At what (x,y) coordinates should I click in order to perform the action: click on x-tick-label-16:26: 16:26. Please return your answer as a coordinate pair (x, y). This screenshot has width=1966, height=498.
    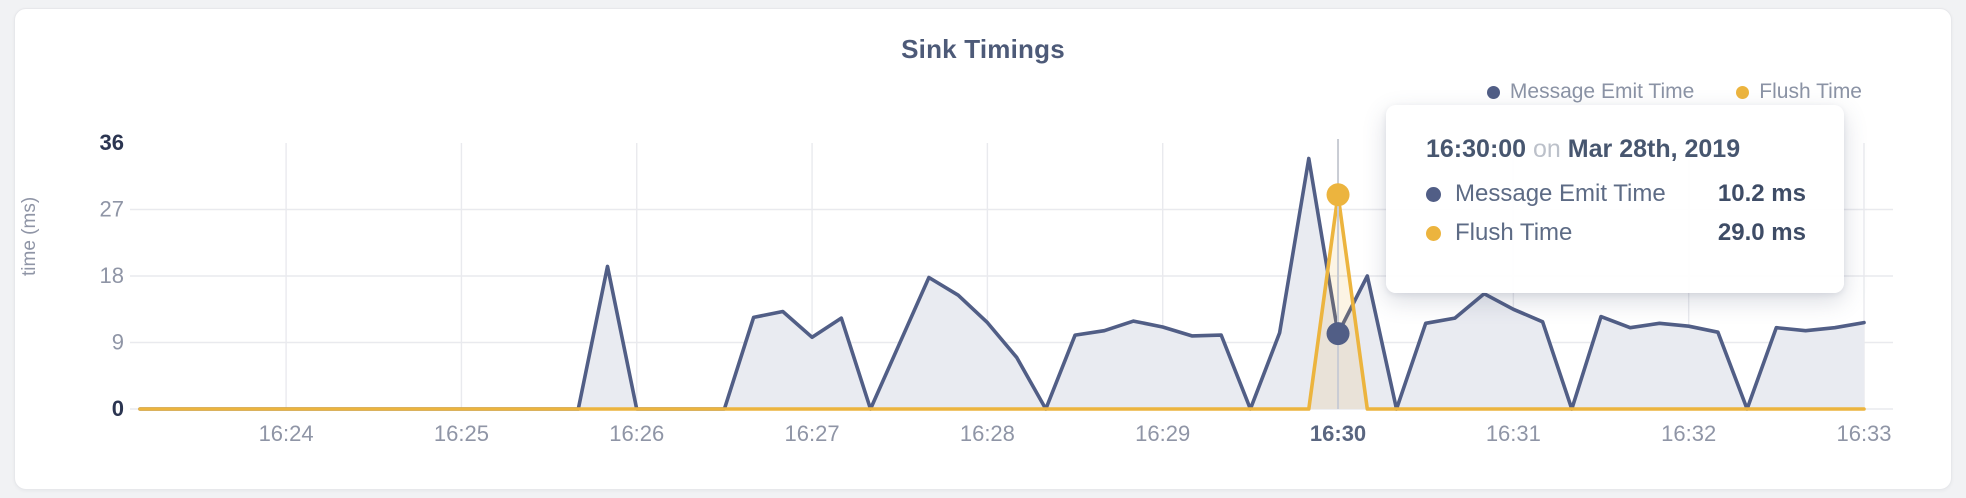
    Looking at the image, I should click on (636, 433).